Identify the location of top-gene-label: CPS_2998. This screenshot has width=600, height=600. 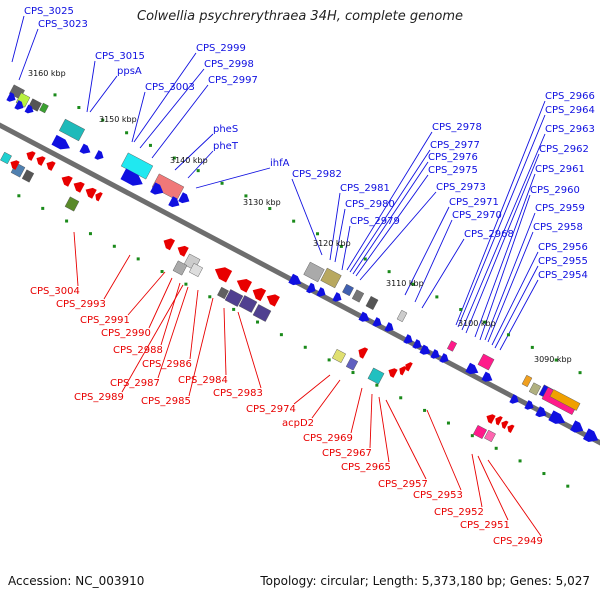
(229, 64).